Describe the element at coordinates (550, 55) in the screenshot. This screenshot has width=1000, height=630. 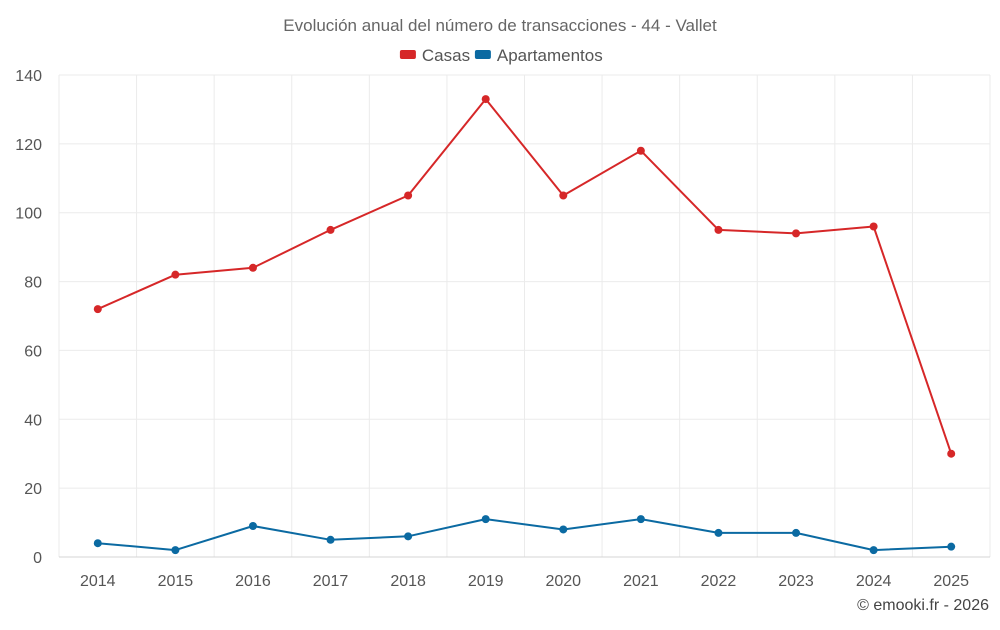
I see `legend-label: Apartamentos` at that location.